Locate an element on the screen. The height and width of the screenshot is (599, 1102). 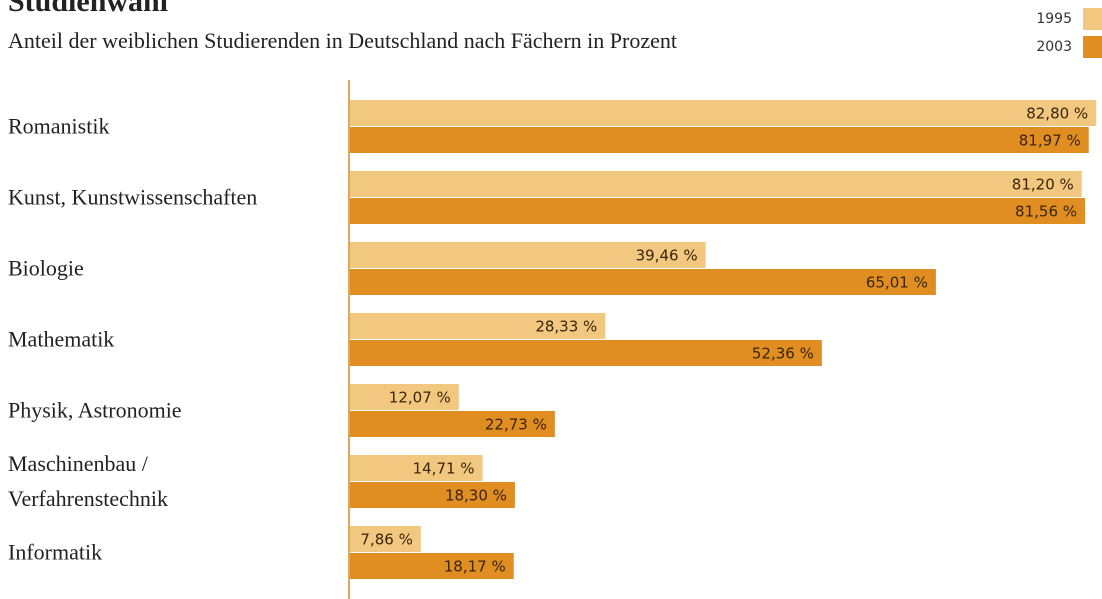
value-label: 52,36 % is located at coordinates (783, 354).